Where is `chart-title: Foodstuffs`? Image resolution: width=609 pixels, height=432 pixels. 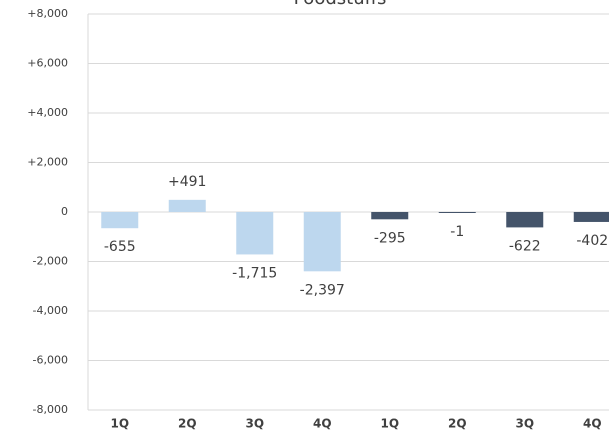 chart-title: Foodstuffs is located at coordinates (340, 4).